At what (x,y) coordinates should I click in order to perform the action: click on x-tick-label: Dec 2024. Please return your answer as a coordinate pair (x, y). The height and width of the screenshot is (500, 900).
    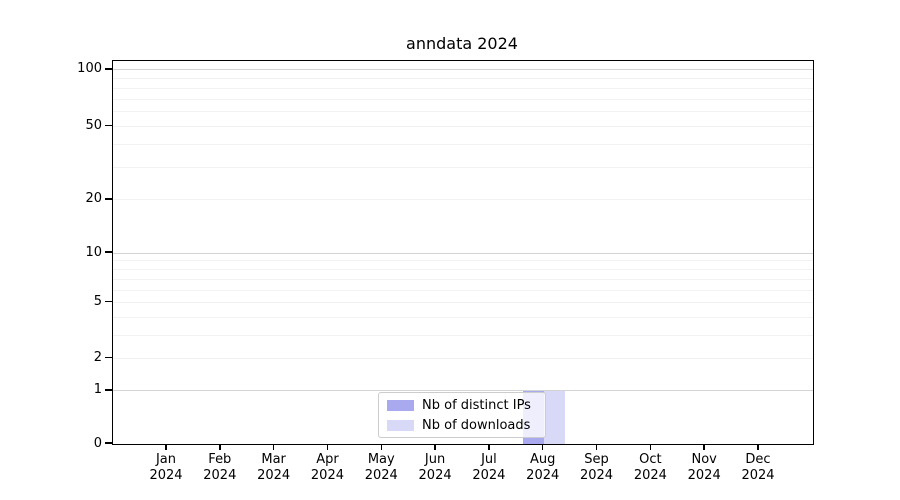
    Looking at the image, I should click on (758, 467).